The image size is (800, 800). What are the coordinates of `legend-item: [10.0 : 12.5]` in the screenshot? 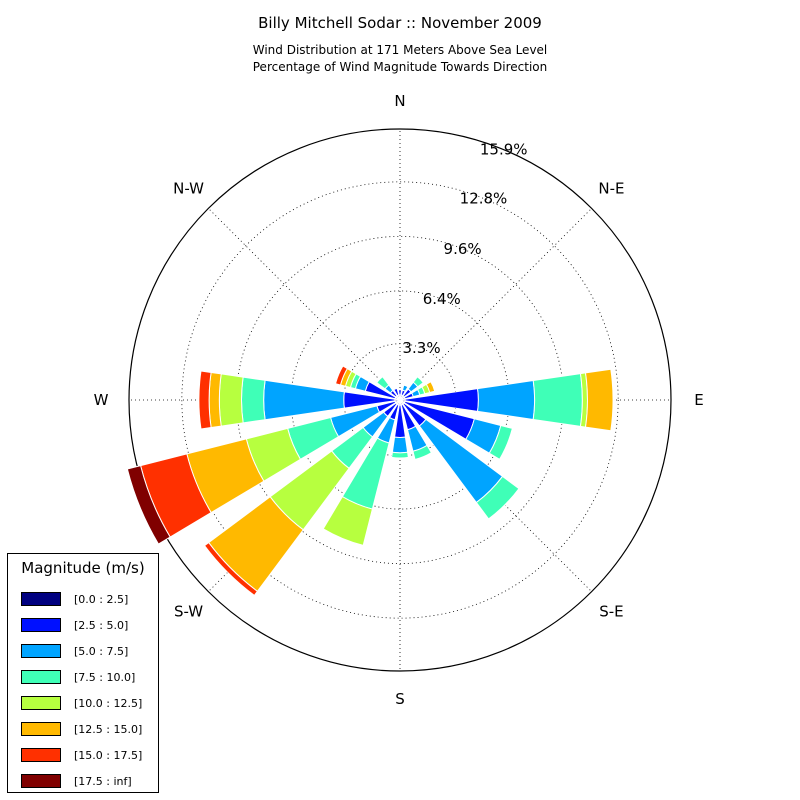 It's located at (83, 703).